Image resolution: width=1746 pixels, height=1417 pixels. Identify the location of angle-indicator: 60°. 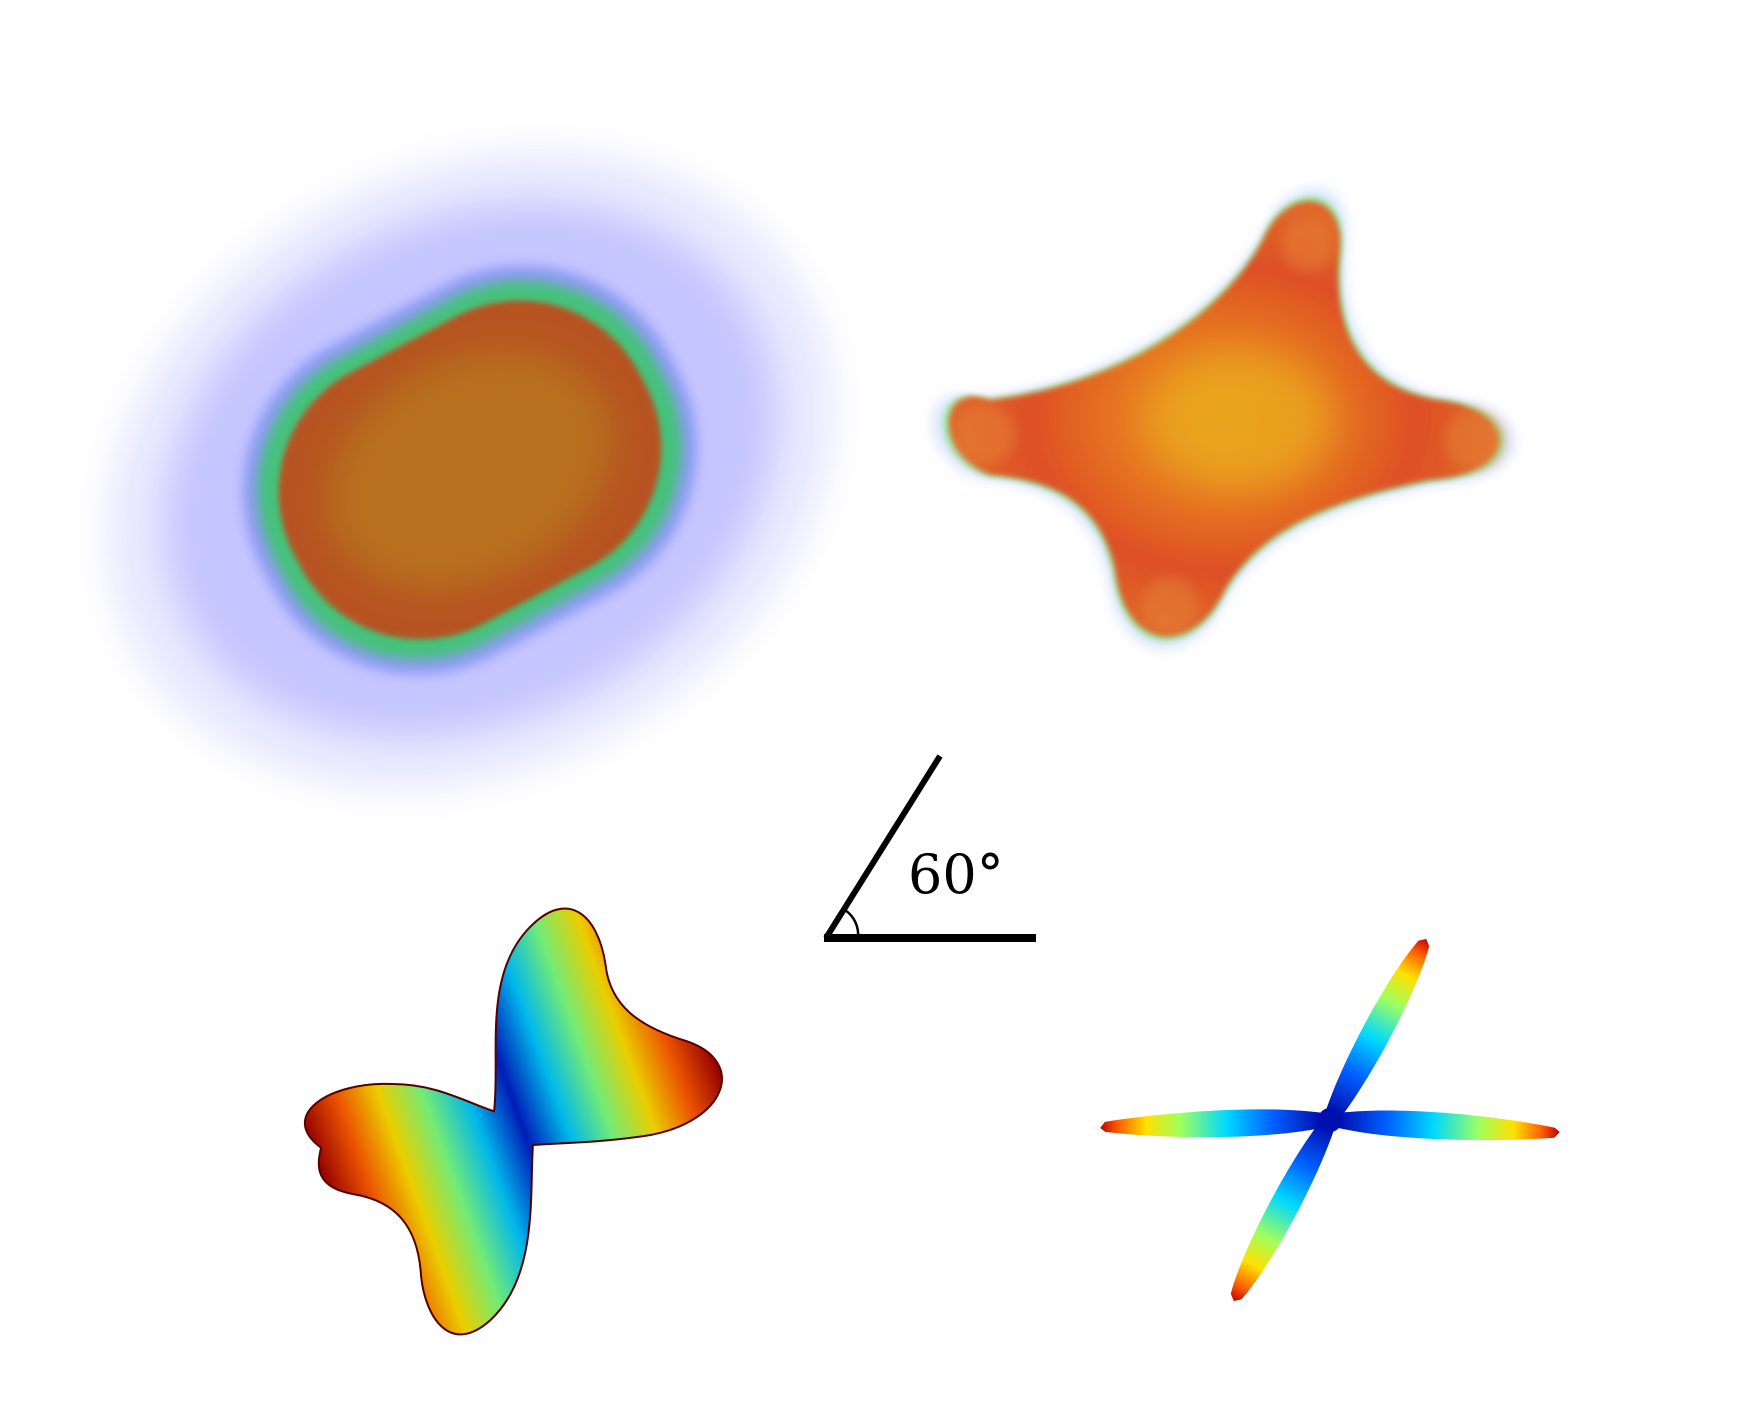
(930, 847).